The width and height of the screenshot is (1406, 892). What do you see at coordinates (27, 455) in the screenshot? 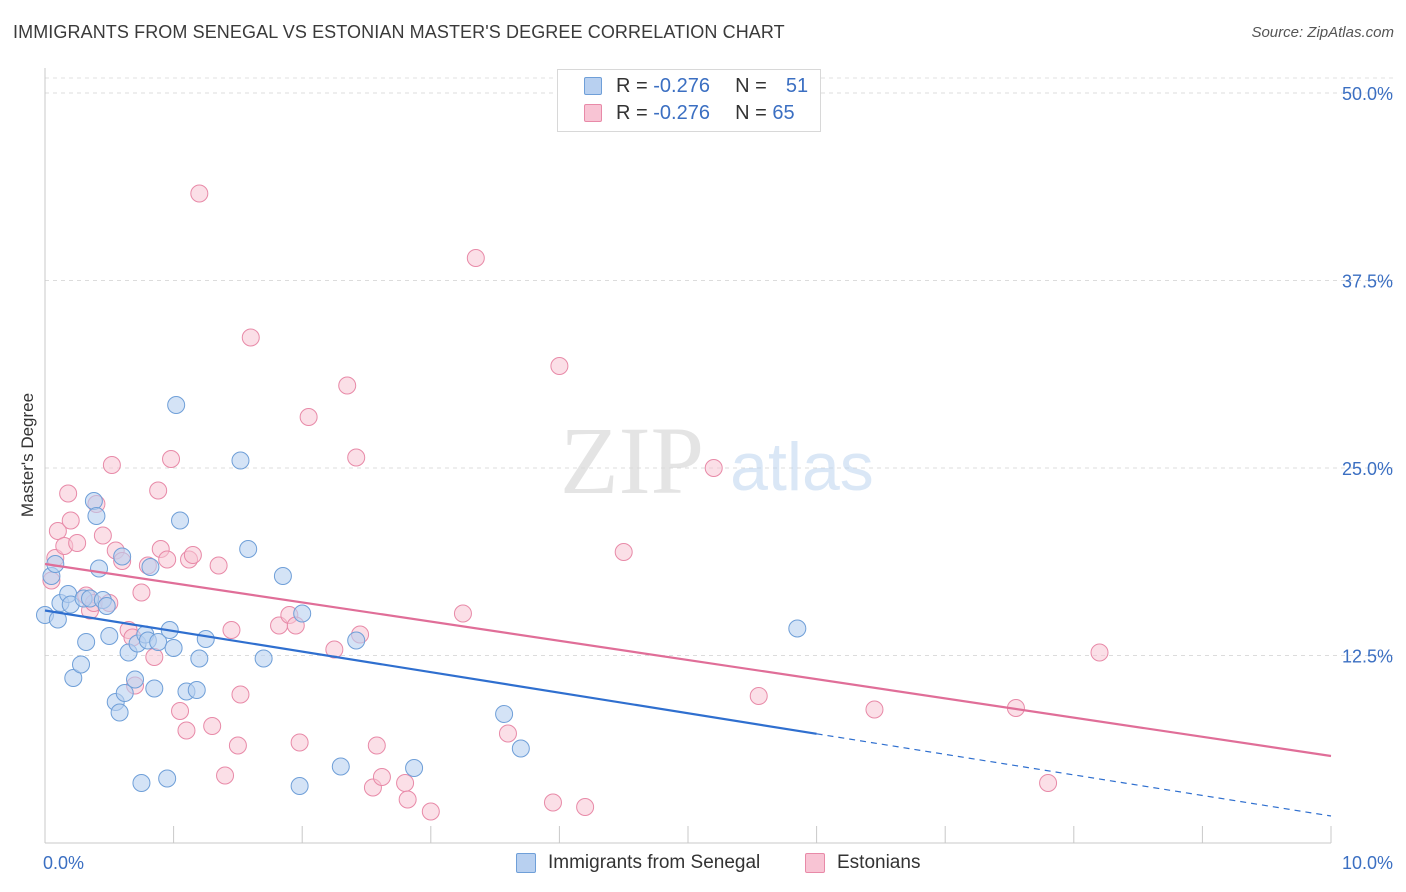
I see `y-axis-label: Master's Degree` at bounding box center [27, 455].